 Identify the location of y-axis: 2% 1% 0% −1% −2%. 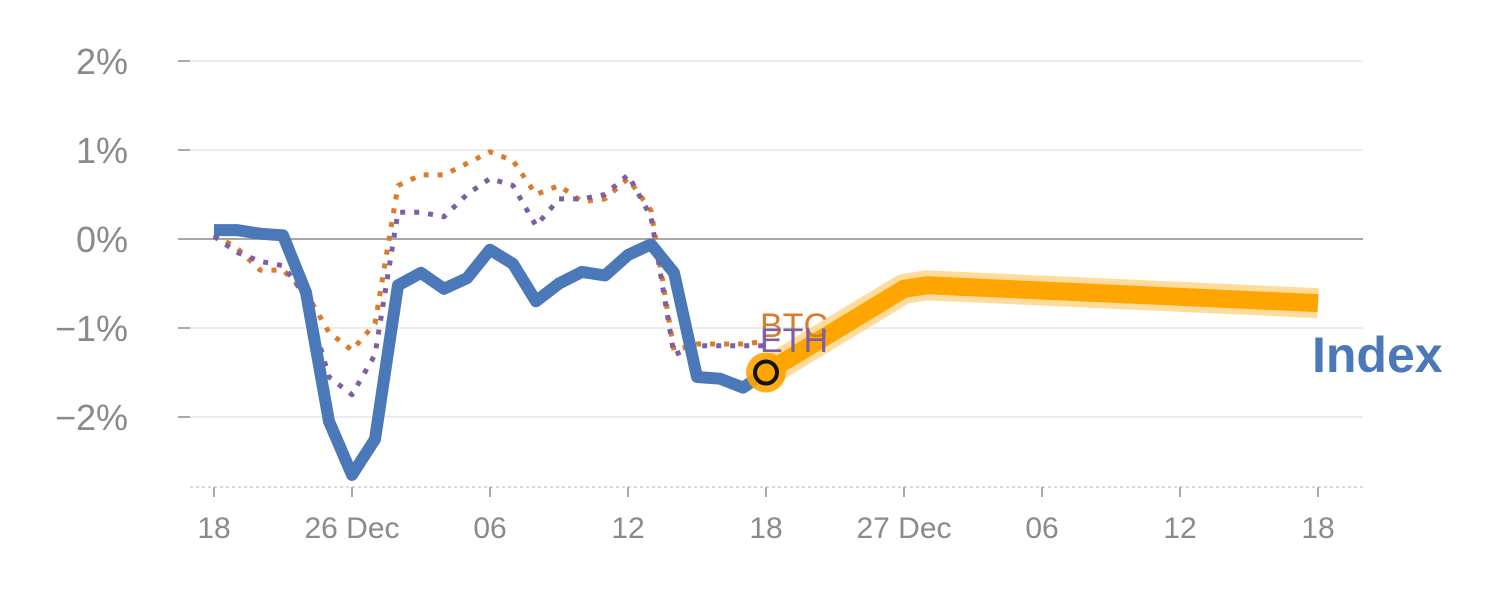
(122, 239).